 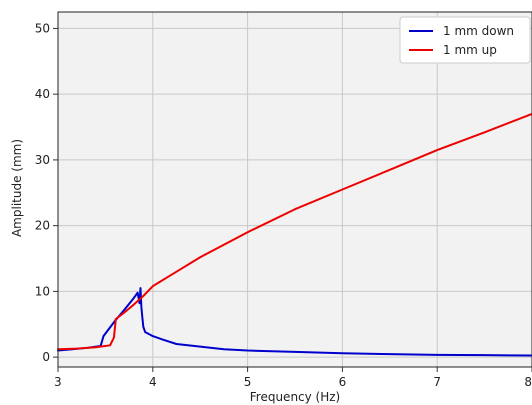 I want to click on x-axis-label: Frequency (Hz), so click(x=295, y=397).